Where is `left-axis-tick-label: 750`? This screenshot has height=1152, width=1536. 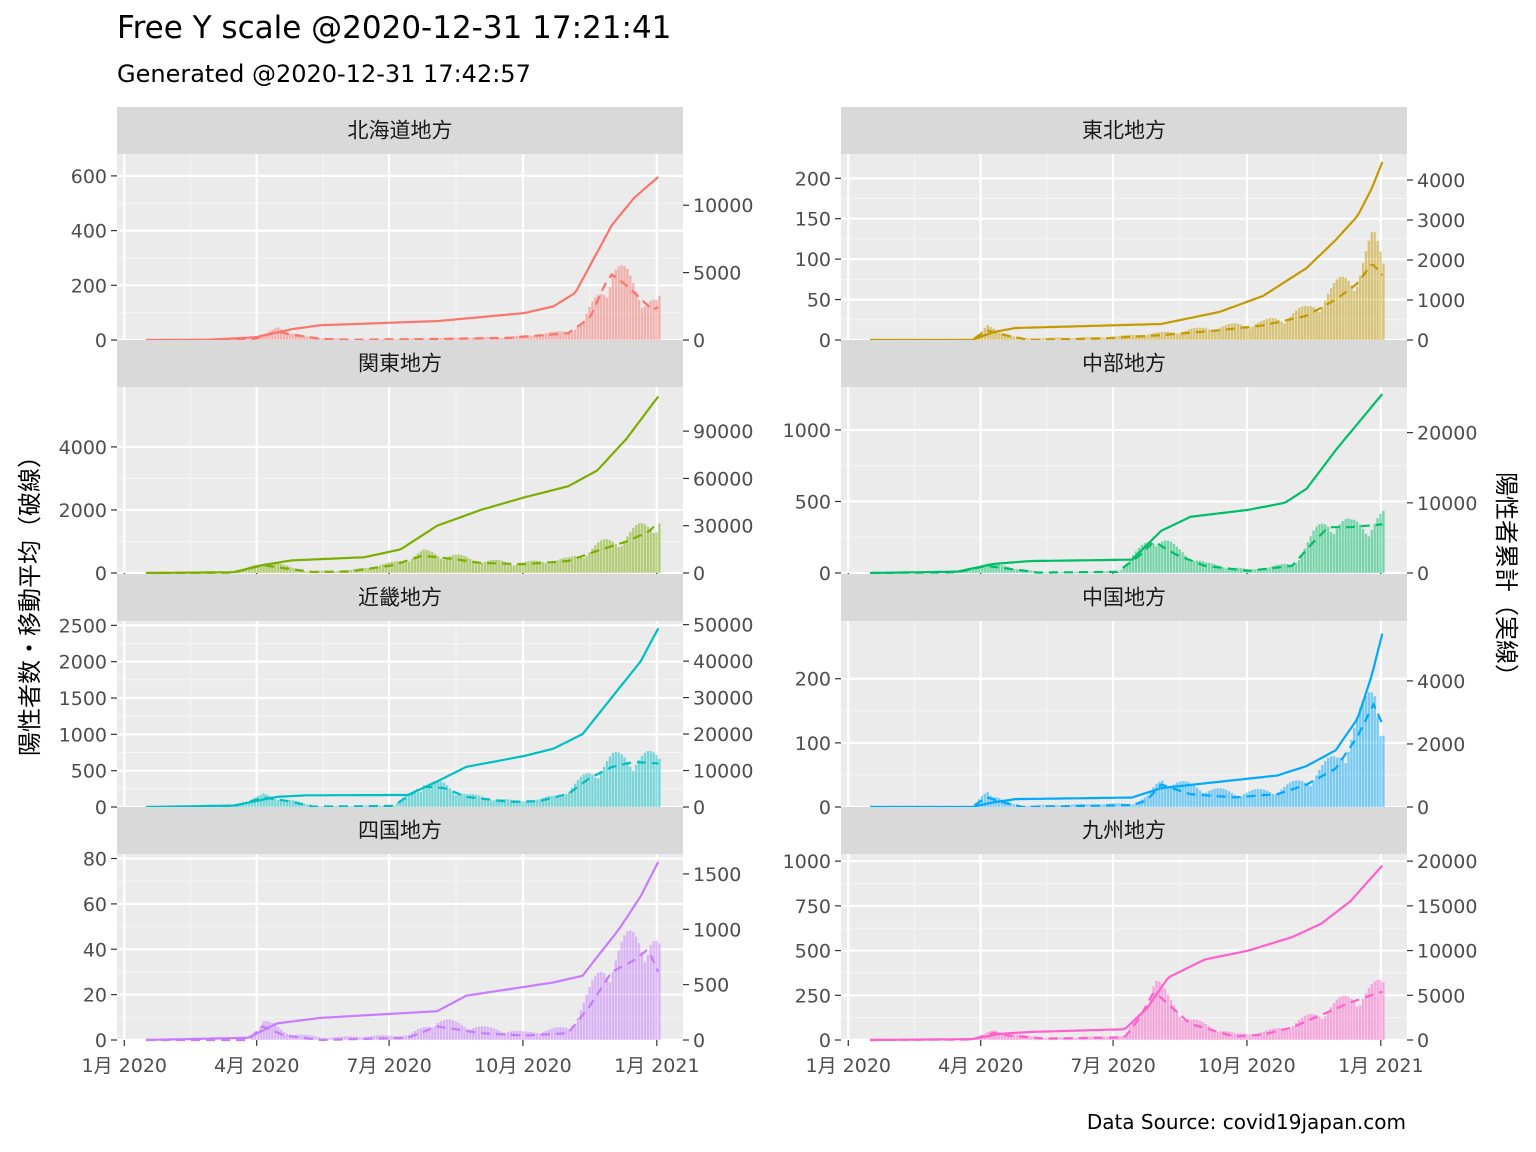 left-axis-tick-label: 750 is located at coordinates (813, 907).